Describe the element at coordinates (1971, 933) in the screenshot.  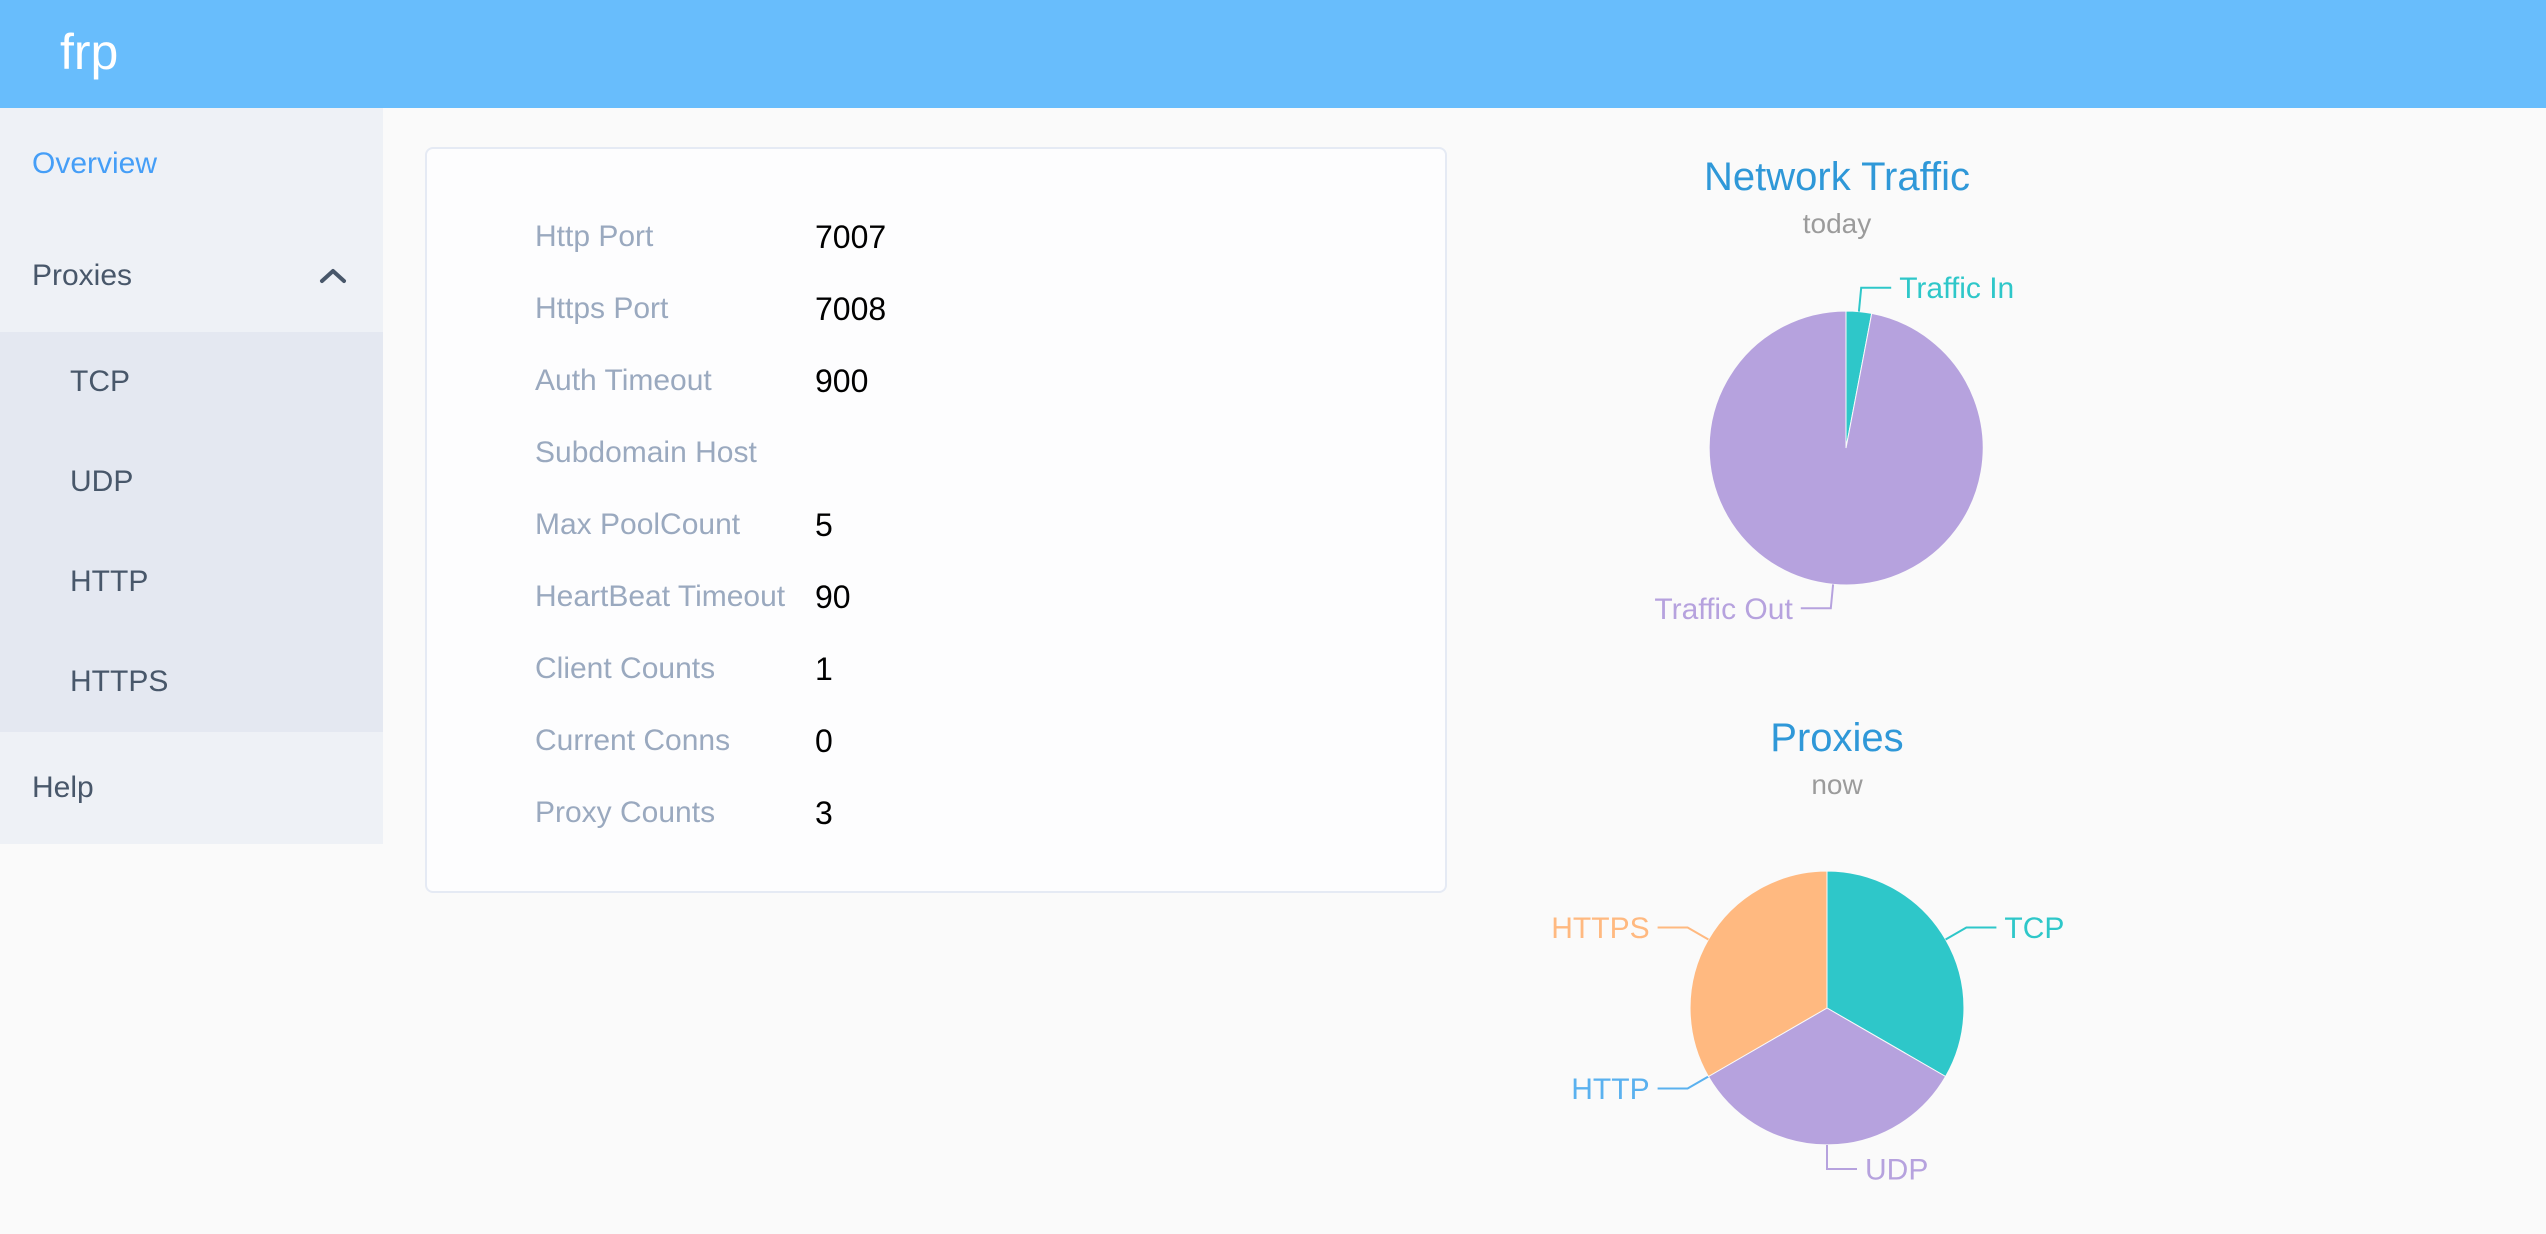
I see `pie-label-line-tcp` at that location.